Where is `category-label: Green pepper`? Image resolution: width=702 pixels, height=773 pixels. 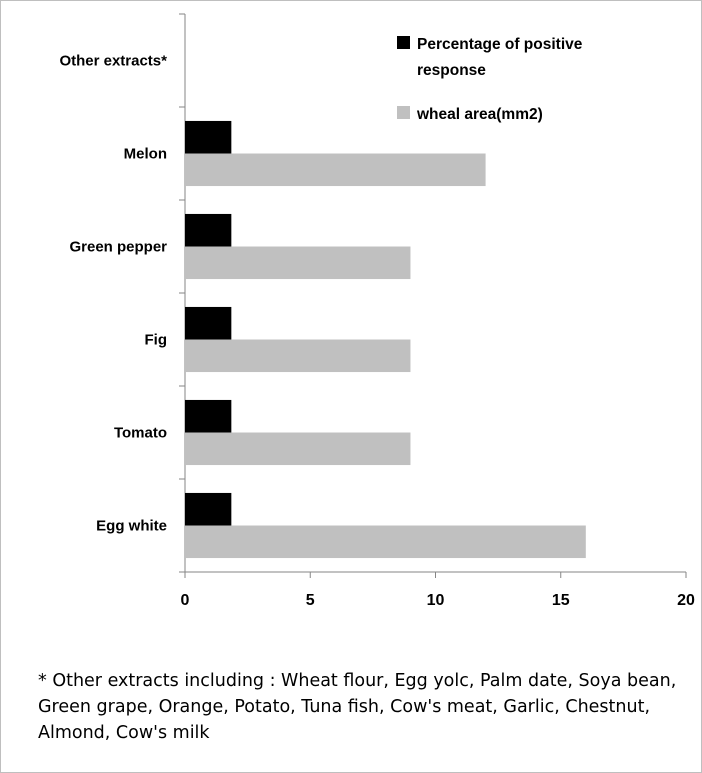 category-label: Green pepper is located at coordinates (118, 247).